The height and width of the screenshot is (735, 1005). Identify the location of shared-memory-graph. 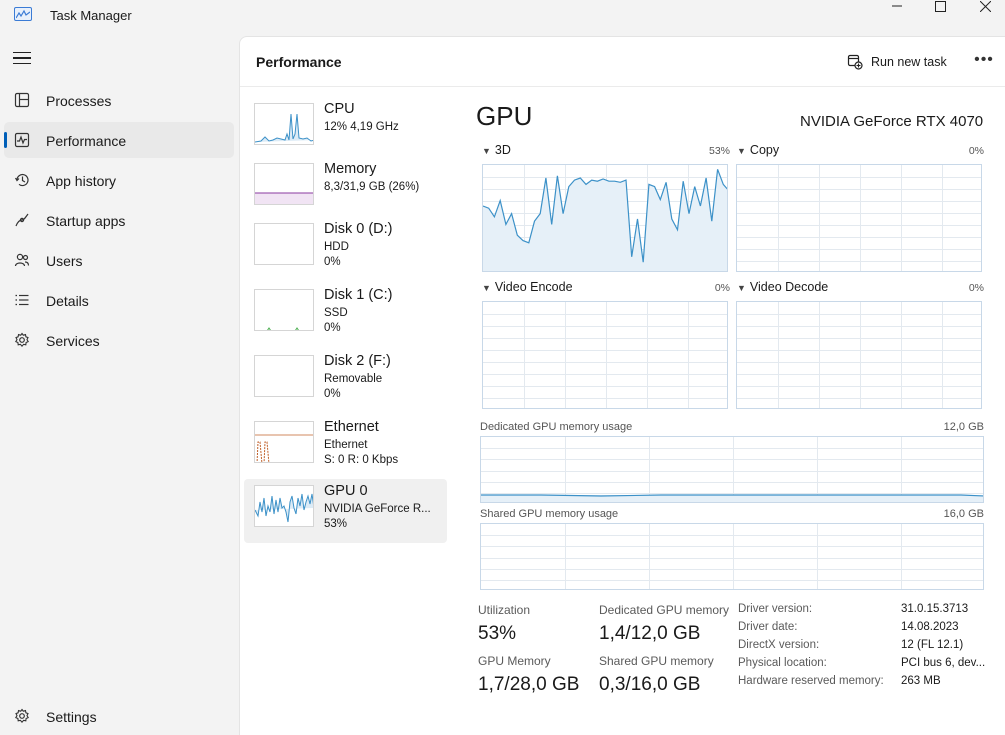
(732, 556).